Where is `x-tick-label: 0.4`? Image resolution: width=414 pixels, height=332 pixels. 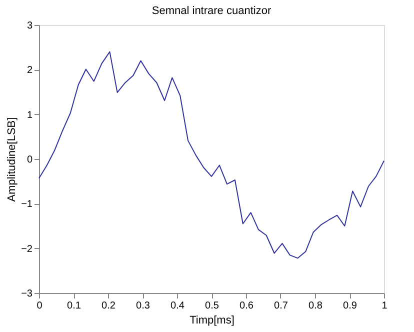 x-tick-label: 0.4 is located at coordinates (177, 306).